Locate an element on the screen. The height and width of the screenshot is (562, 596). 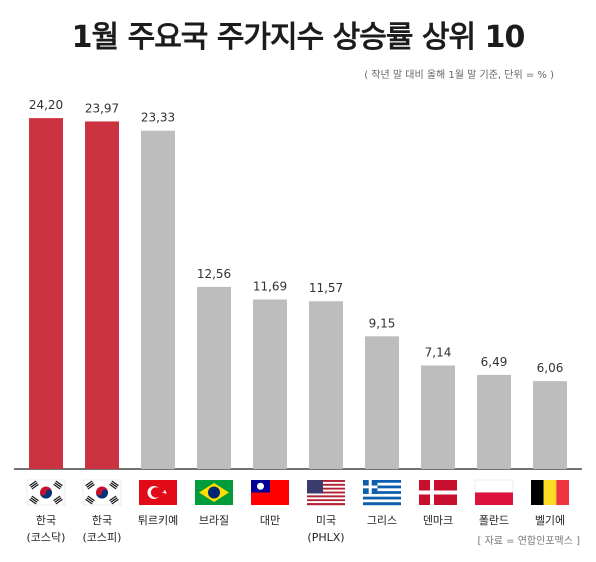
value-label: 11,69 is located at coordinates (270, 286).